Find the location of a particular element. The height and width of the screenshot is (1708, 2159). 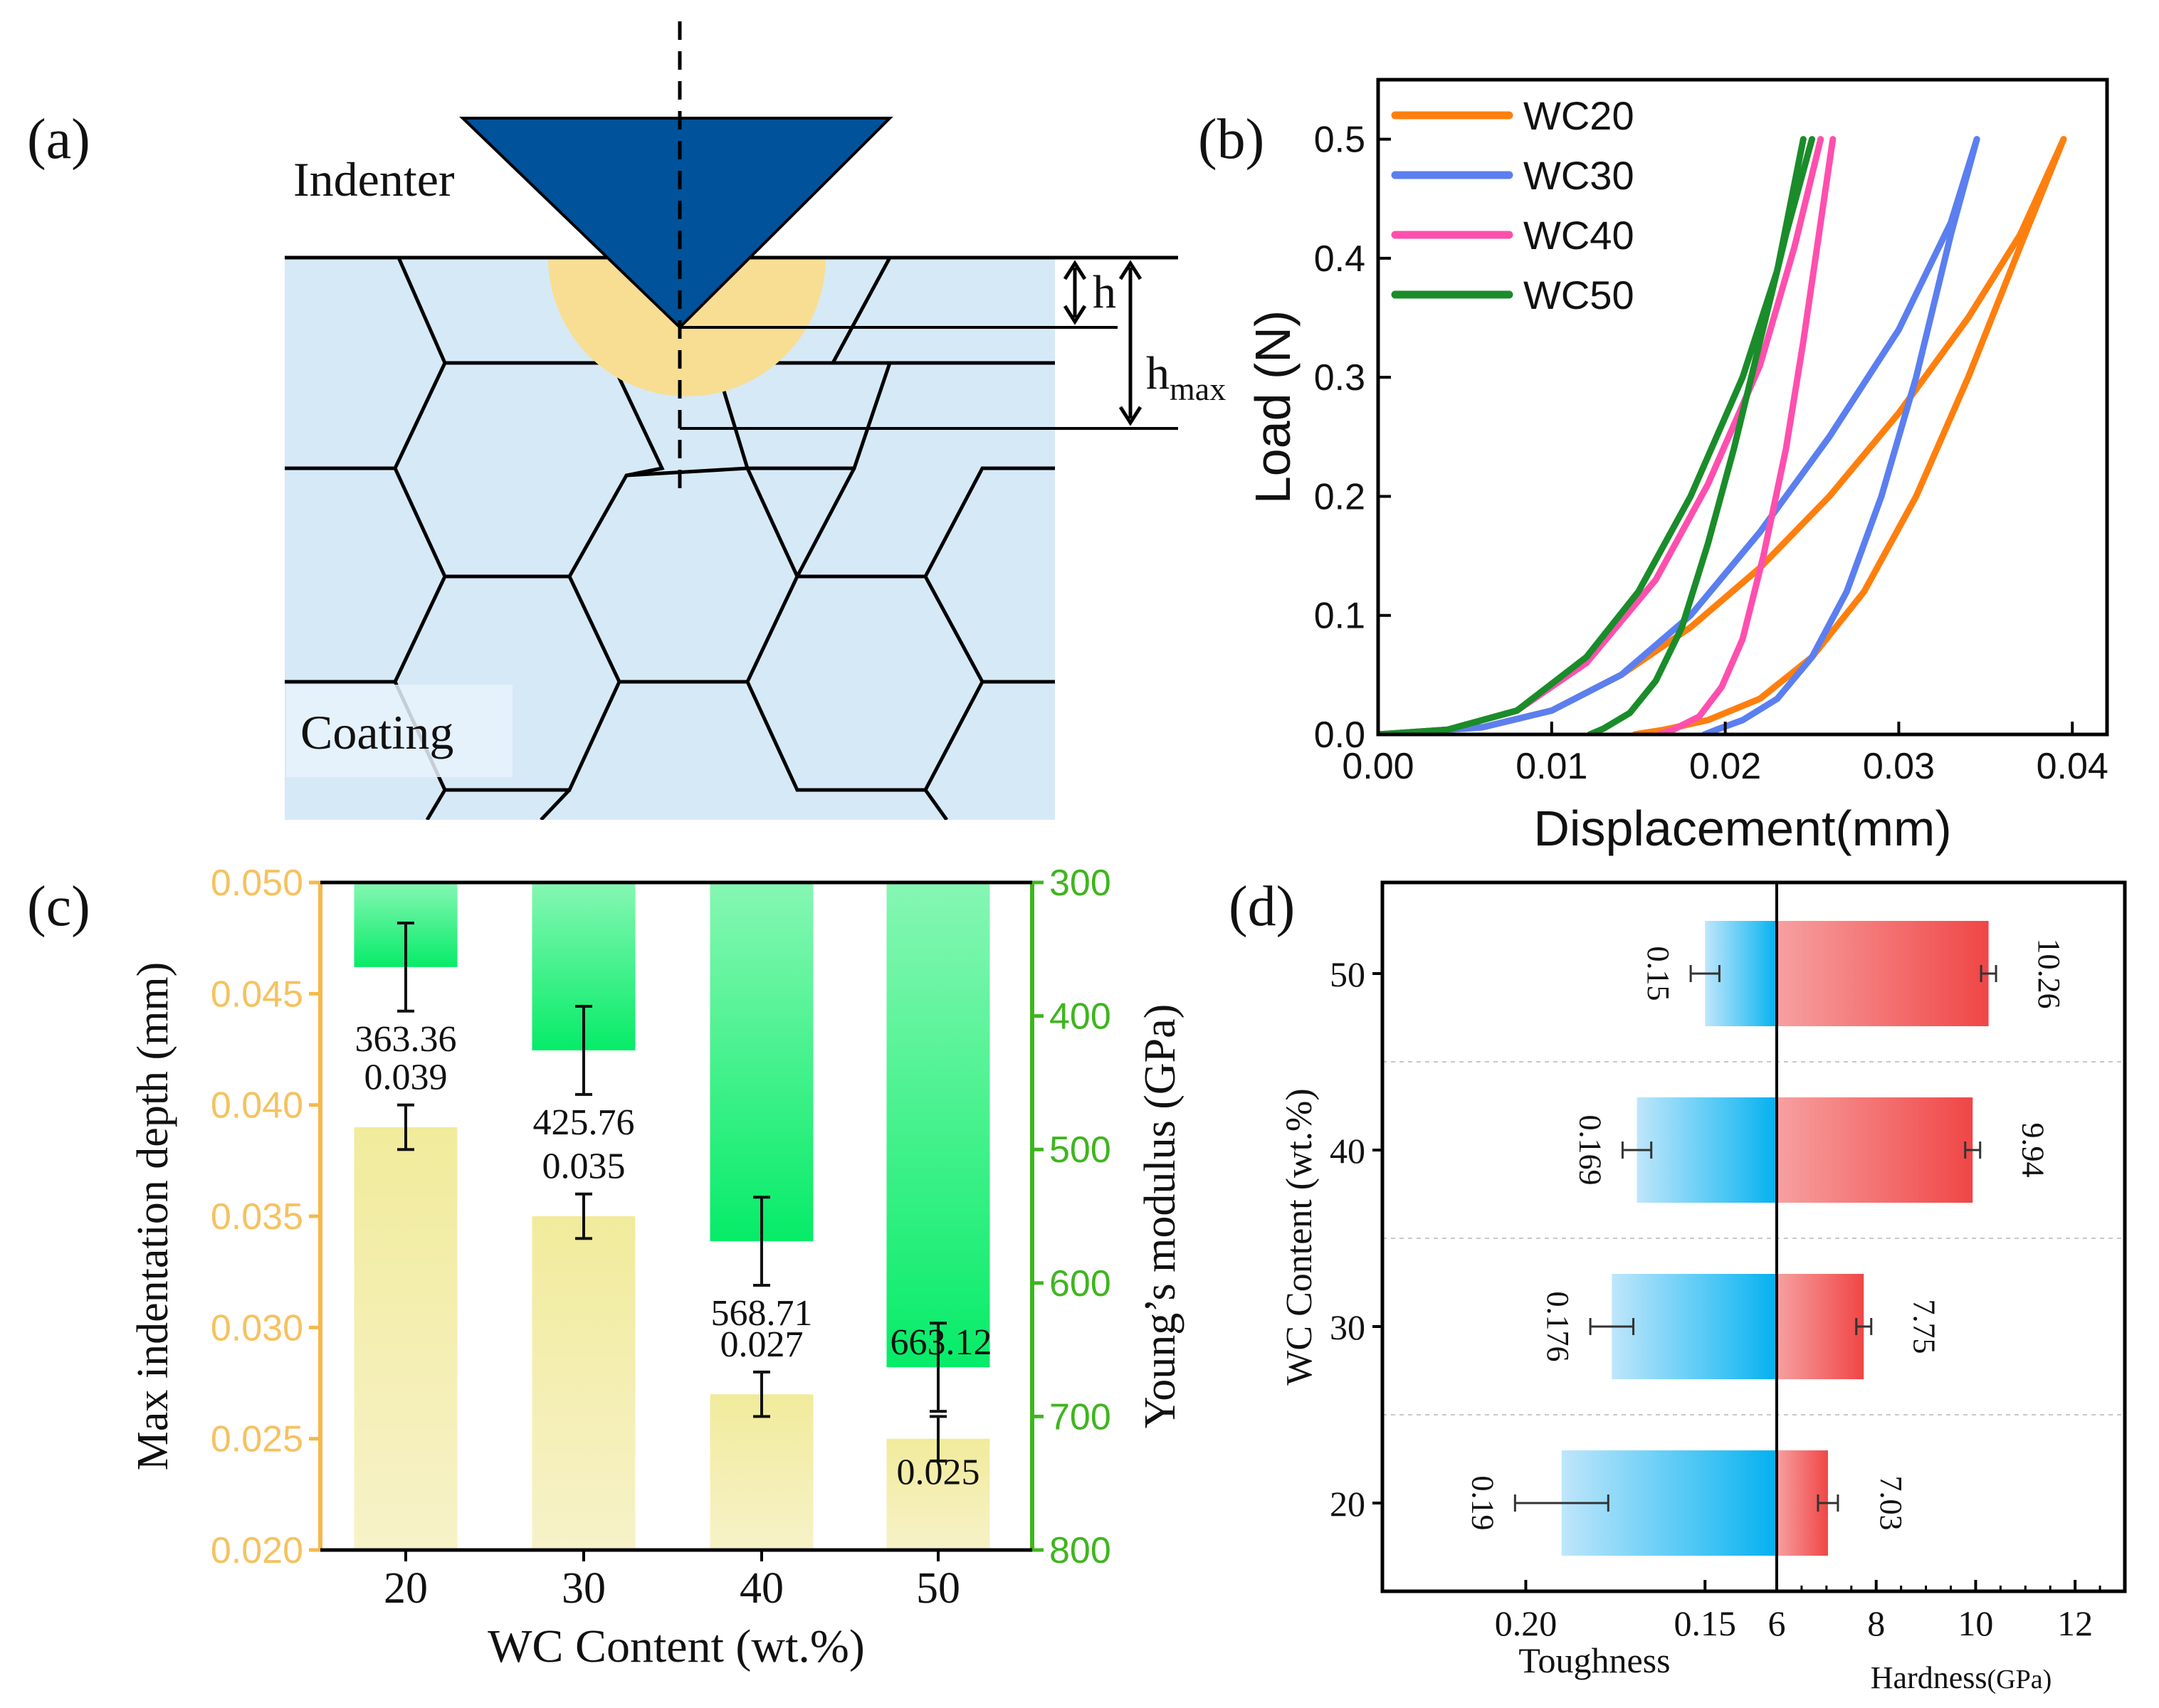

panel-b-label: (b) is located at coordinates (1231, 139).